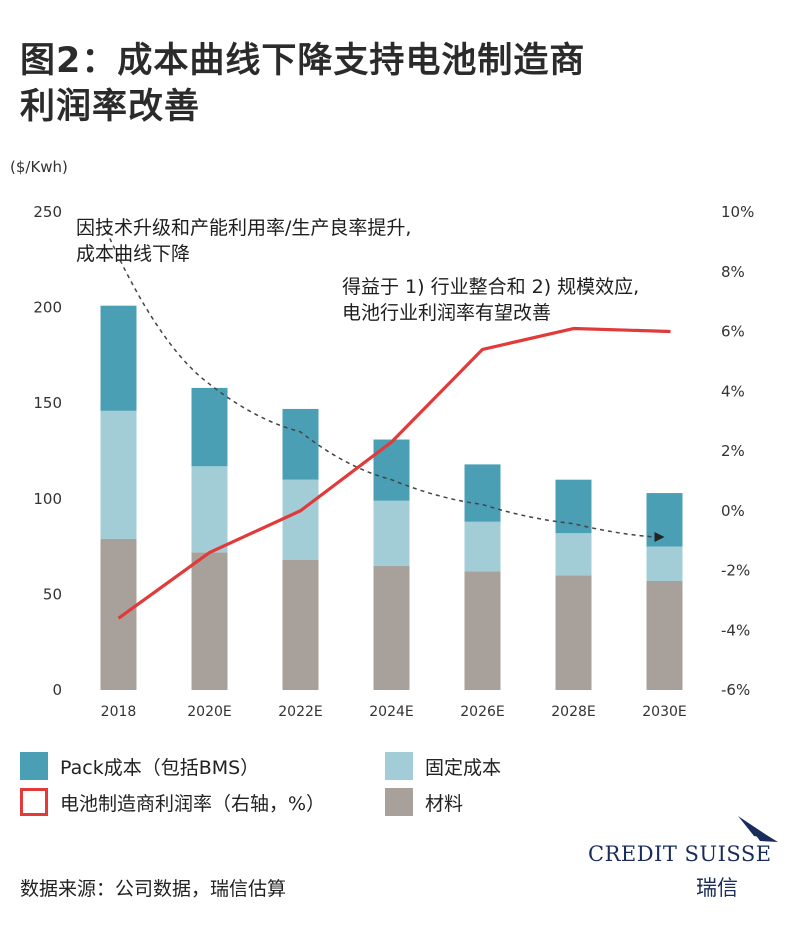  I want to click on credit-suisse-logo: CREDIT SUISSE 瑞信, so click(688, 861).